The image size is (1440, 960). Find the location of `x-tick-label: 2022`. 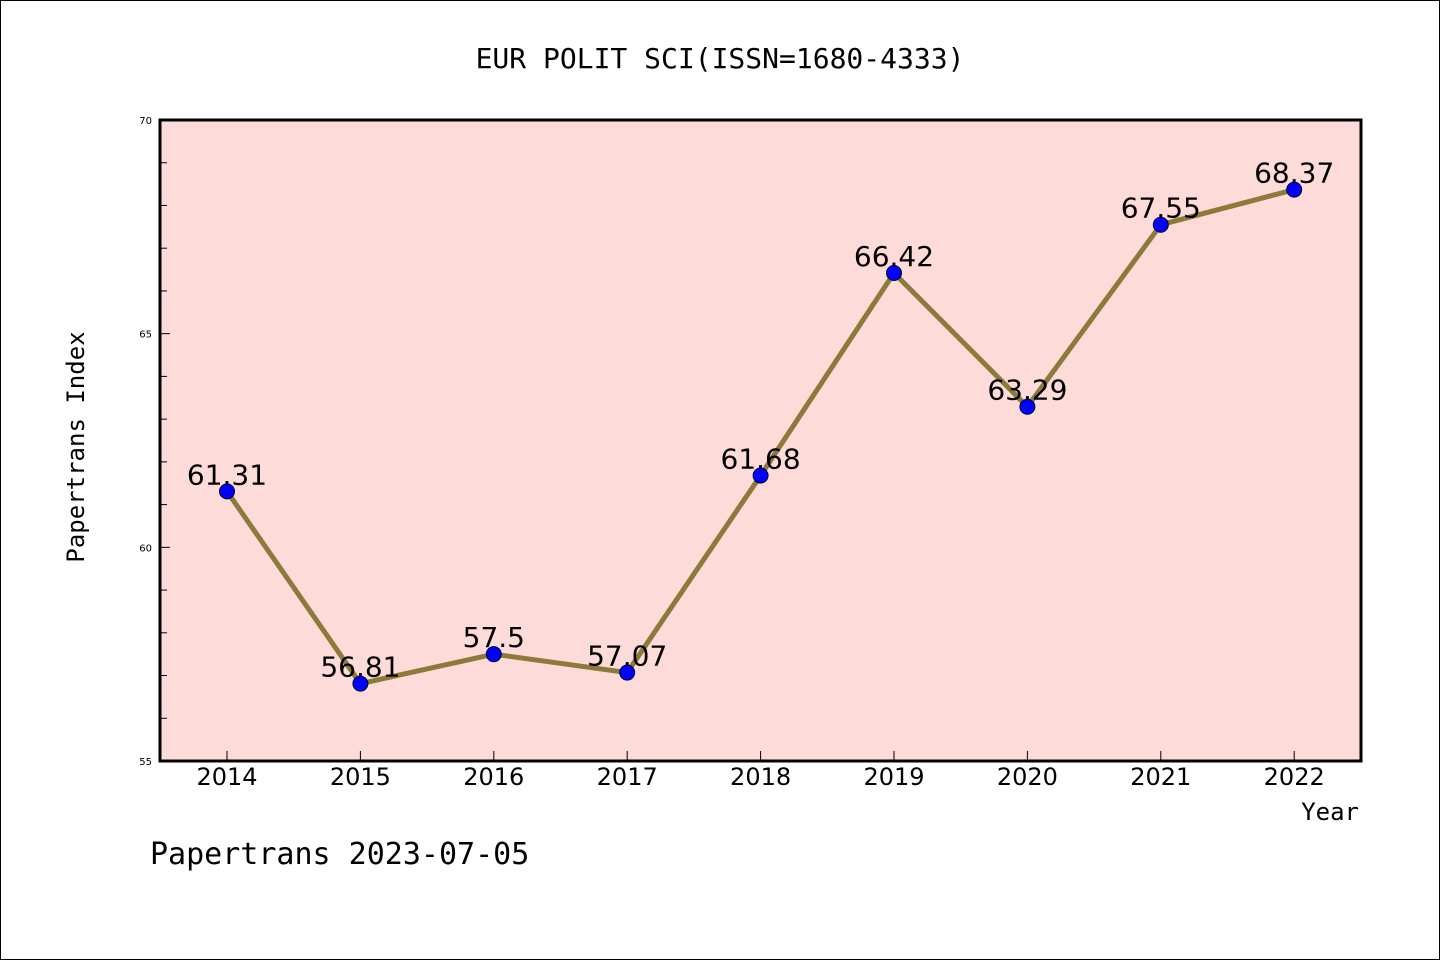

x-tick-label: 2022 is located at coordinates (1294, 777).